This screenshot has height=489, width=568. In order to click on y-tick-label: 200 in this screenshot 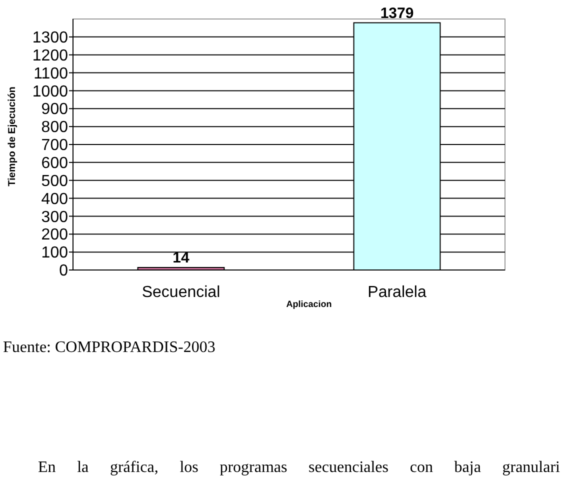, I will do `click(54, 235)`.